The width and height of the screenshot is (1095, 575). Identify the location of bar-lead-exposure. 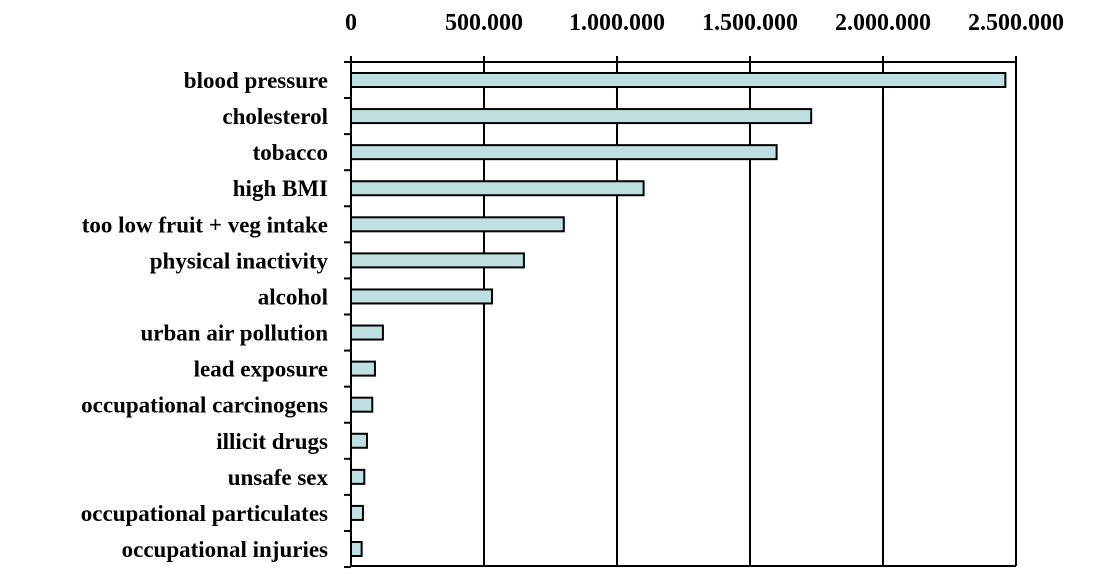
(363, 368).